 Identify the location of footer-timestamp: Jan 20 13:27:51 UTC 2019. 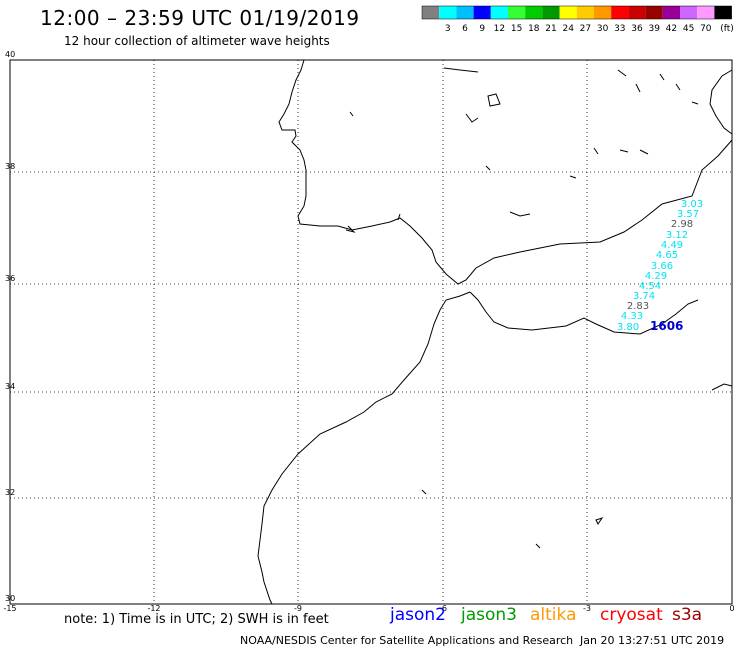
(652, 640).